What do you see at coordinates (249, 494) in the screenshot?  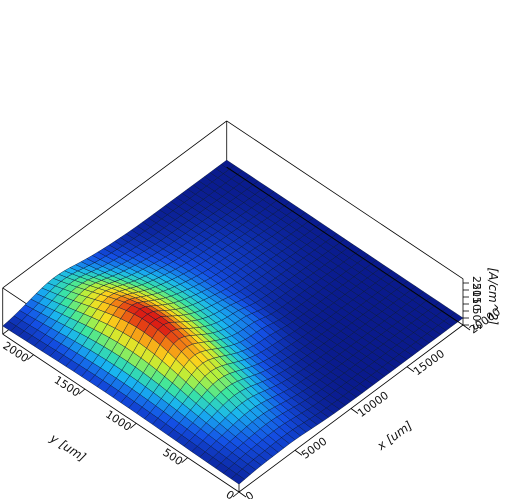 I see `x-tick-label: 0` at bounding box center [249, 494].